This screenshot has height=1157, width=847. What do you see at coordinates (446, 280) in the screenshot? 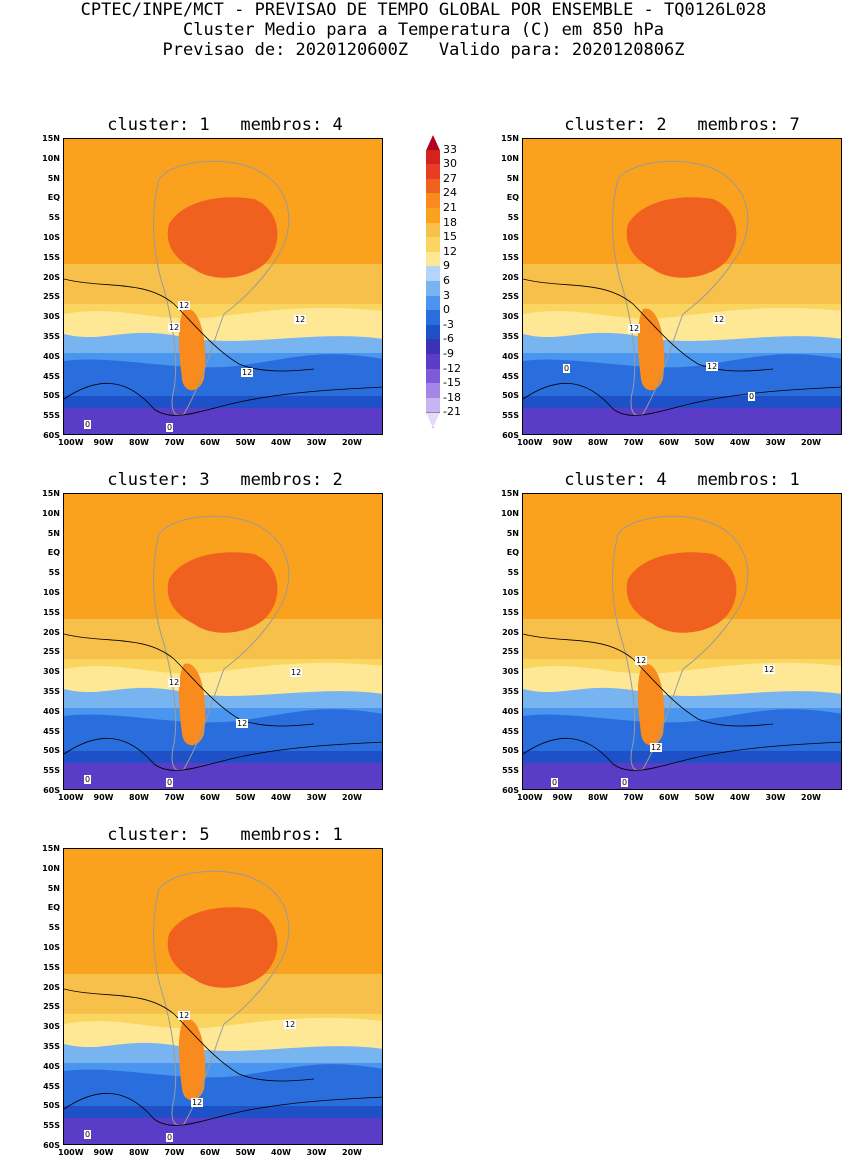
I see `colorbar-label: 6` at bounding box center [446, 280].